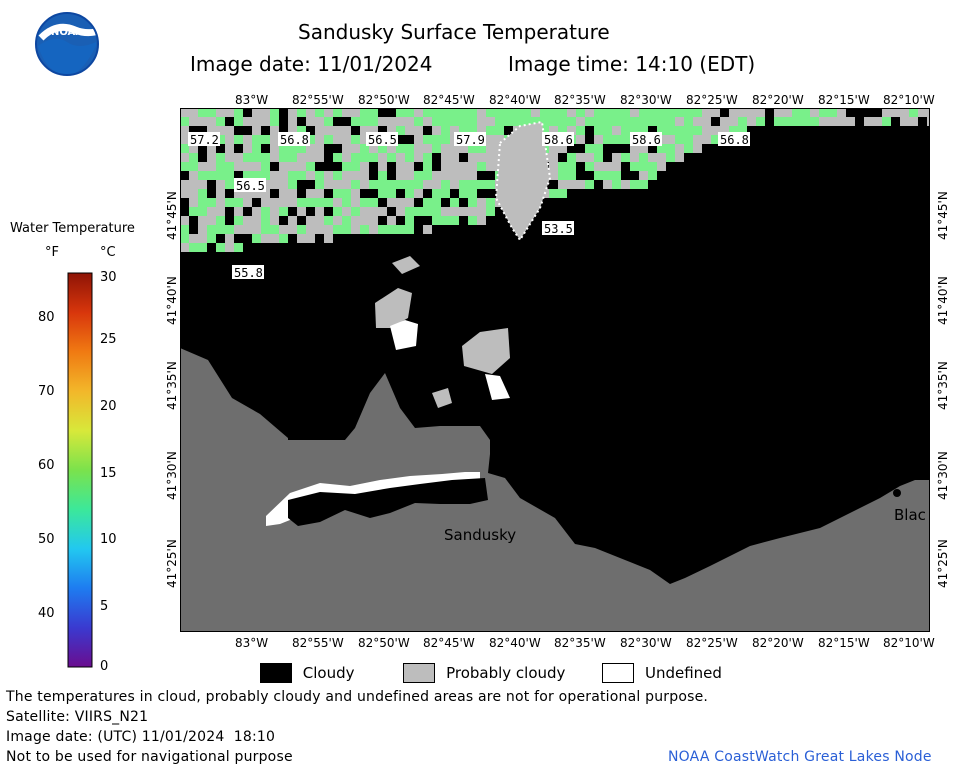  Describe the element at coordinates (734, 140) in the screenshot. I see `temp-label: 56.8` at that location.